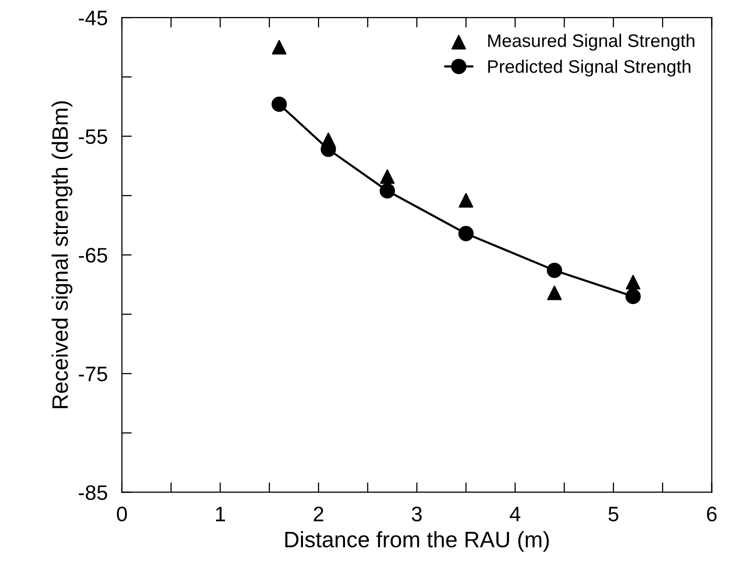 The width and height of the screenshot is (730, 586). Describe the element at coordinates (93, 374) in the screenshot. I see `y-tick-label: -75` at that location.